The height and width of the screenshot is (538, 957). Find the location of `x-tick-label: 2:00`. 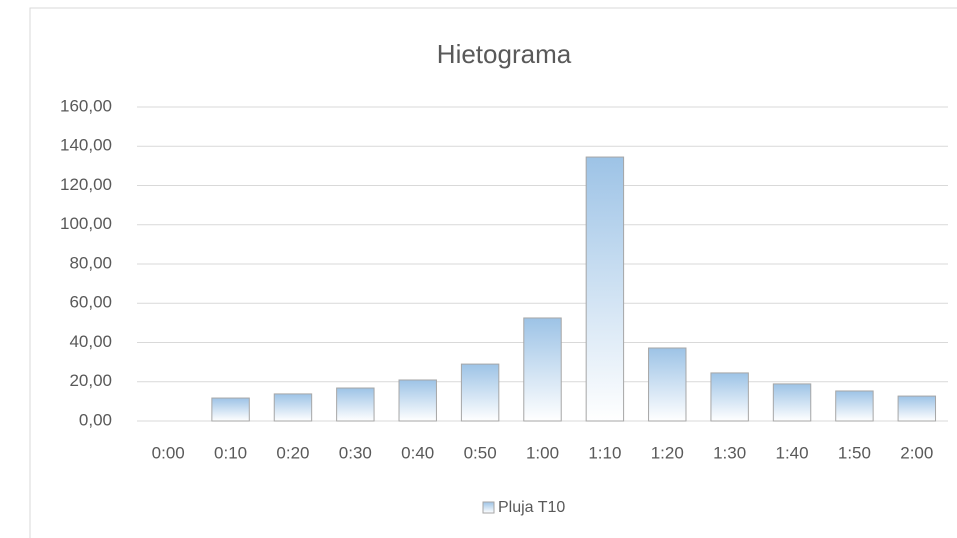

x-tick-label: 2:00 is located at coordinates (916, 452).